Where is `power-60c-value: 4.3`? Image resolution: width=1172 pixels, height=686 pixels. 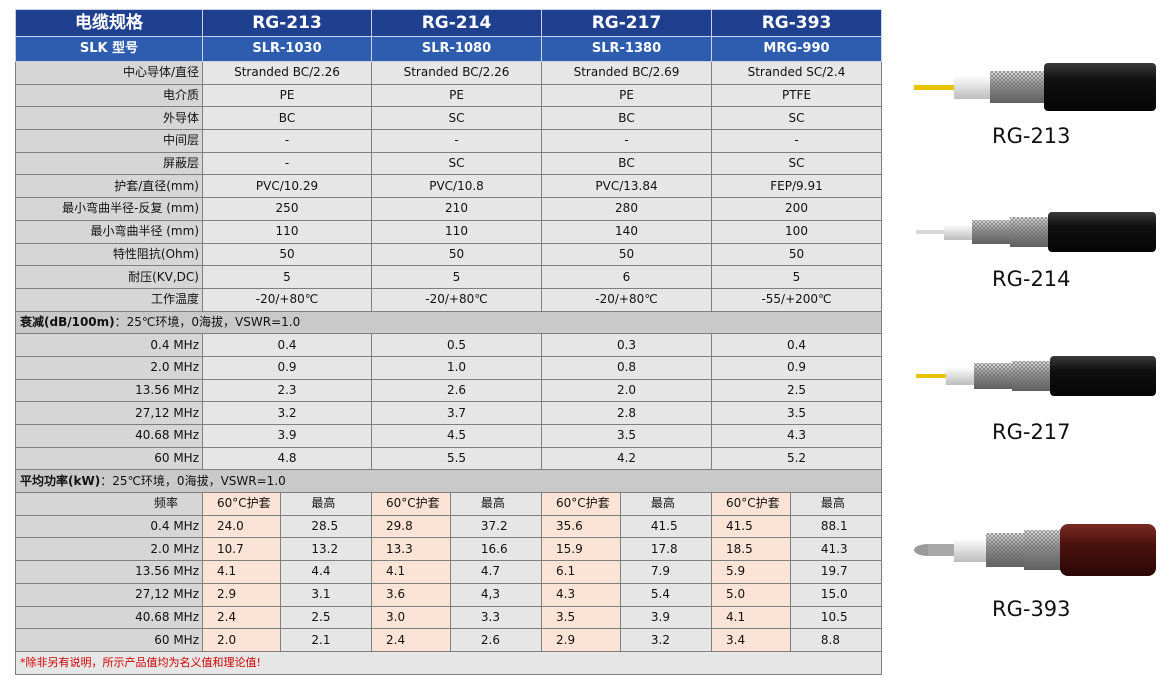 power-60c-value: 4.3 is located at coordinates (581, 595).